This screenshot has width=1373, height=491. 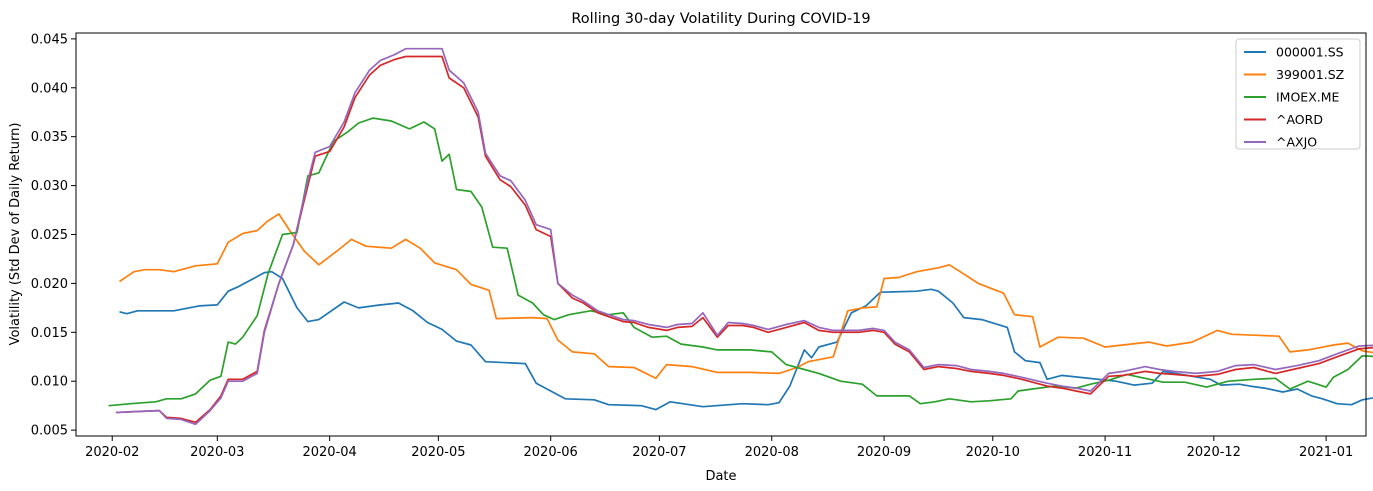 I want to click on x-tick-label: 2021-01, so click(x=1326, y=452).